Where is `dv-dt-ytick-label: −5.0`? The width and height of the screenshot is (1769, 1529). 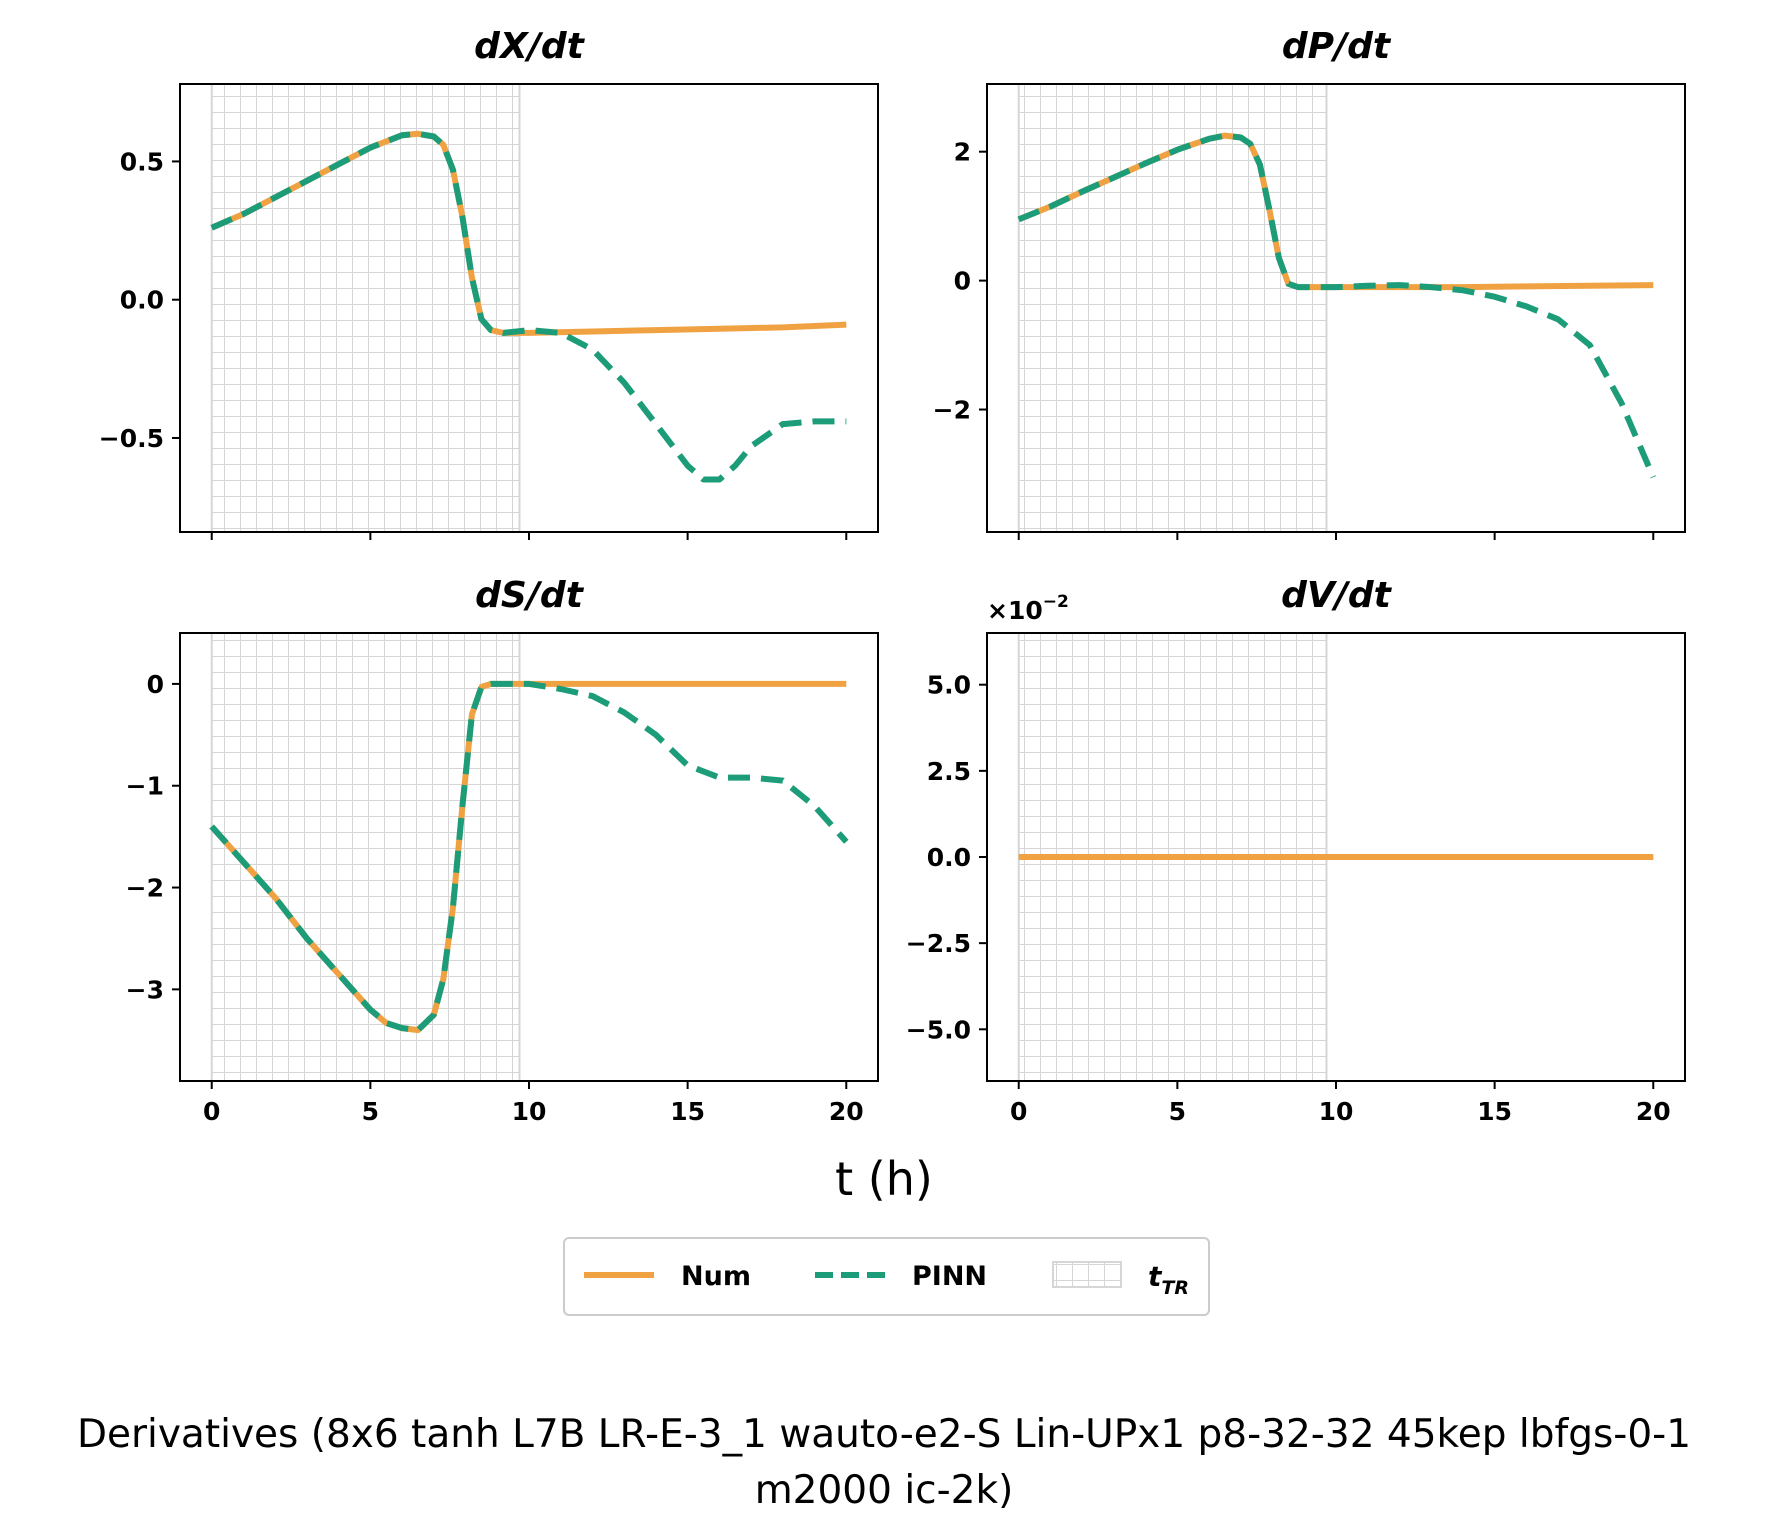
dv-dt-ytick-label: −5.0 is located at coordinates (938, 1029).